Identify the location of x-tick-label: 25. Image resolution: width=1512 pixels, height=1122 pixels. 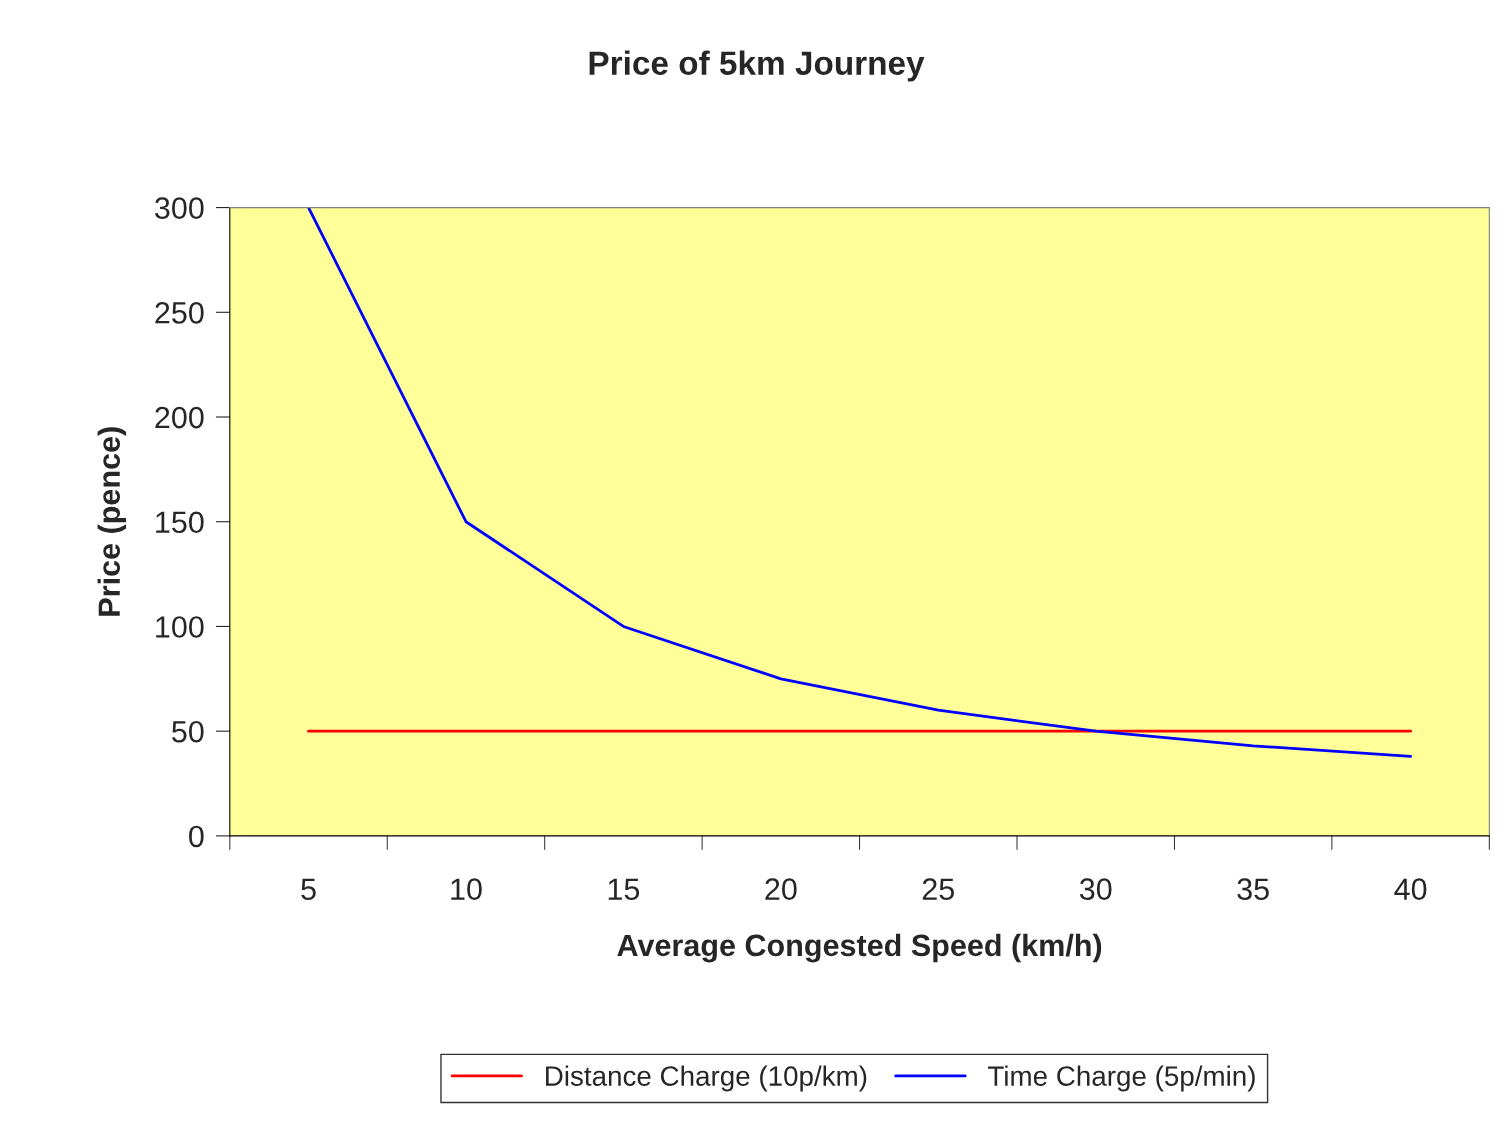
(938, 889).